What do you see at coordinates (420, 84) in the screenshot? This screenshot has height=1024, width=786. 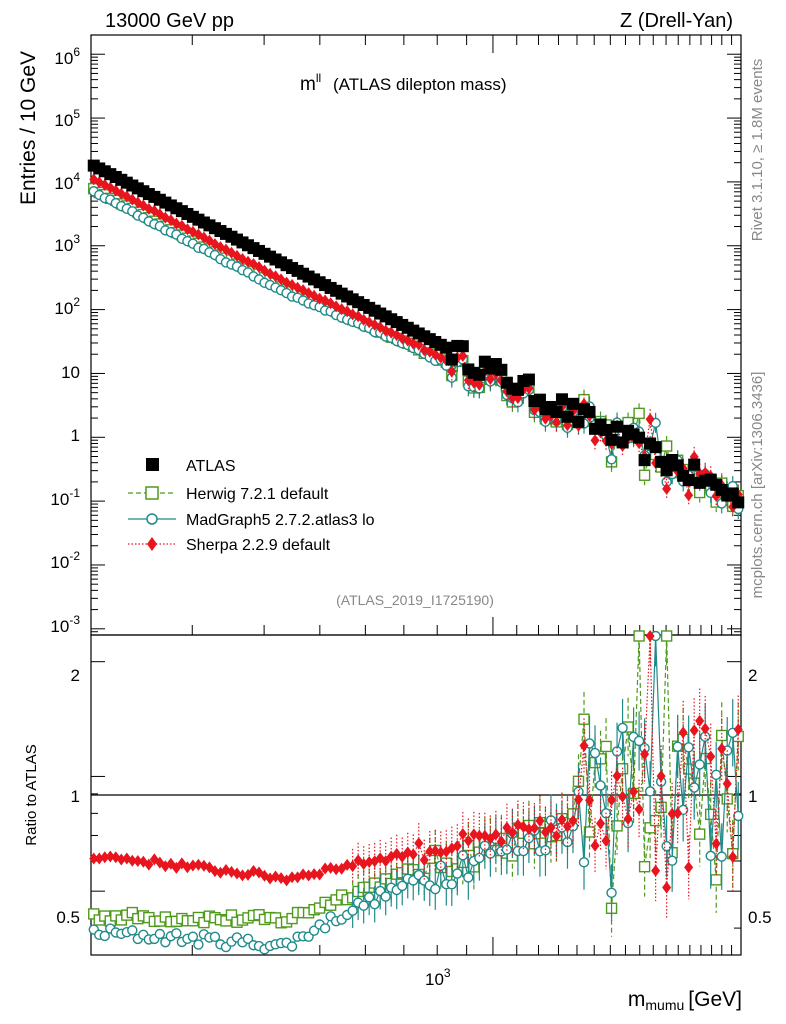 I see `plot-title-text: (ATLAS dilepton mass)` at bounding box center [420, 84].